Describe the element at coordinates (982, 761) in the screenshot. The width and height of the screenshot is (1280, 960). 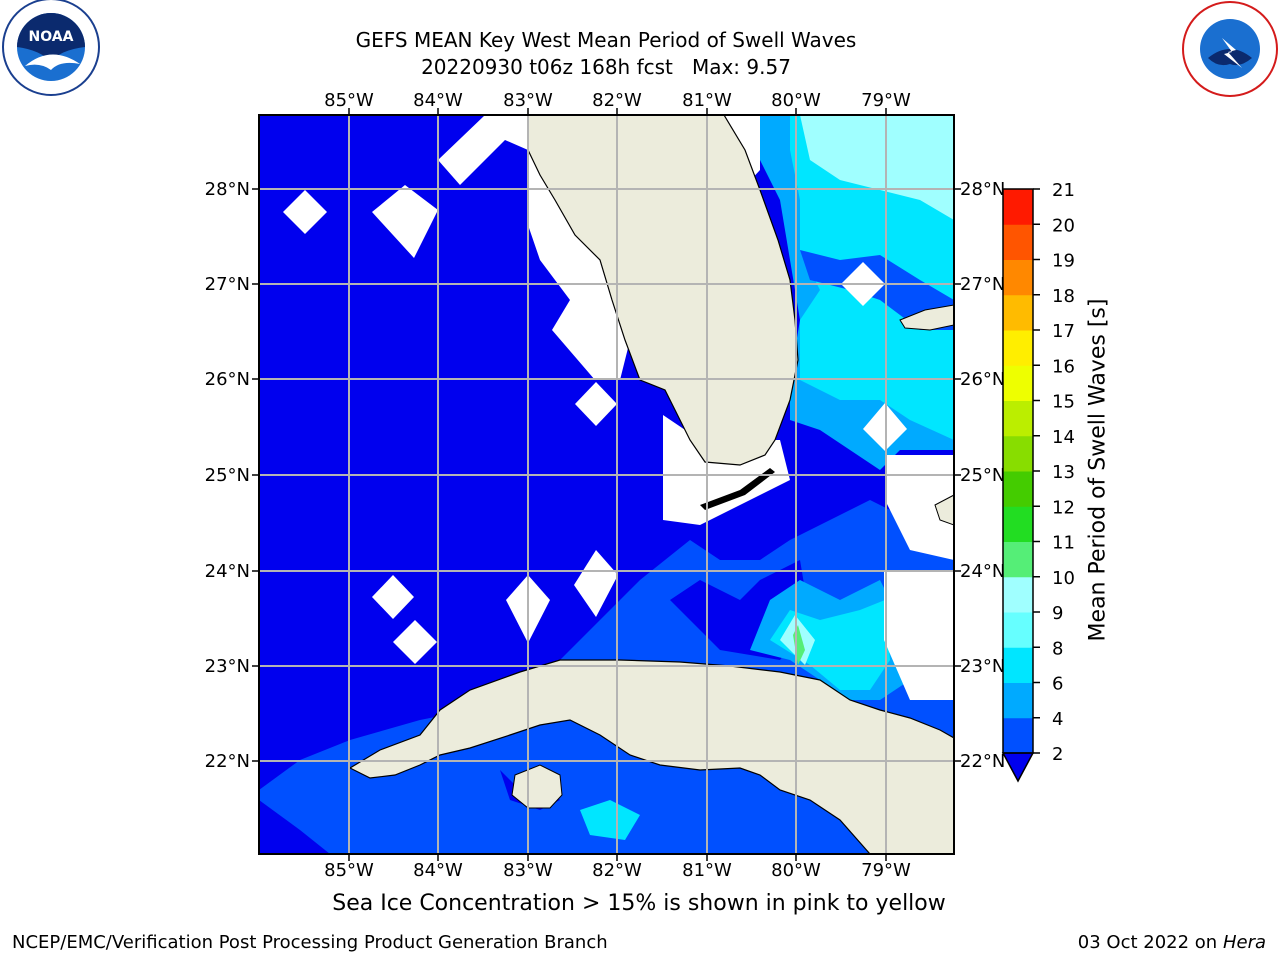
I see `lat-label-right: 22°N` at that location.